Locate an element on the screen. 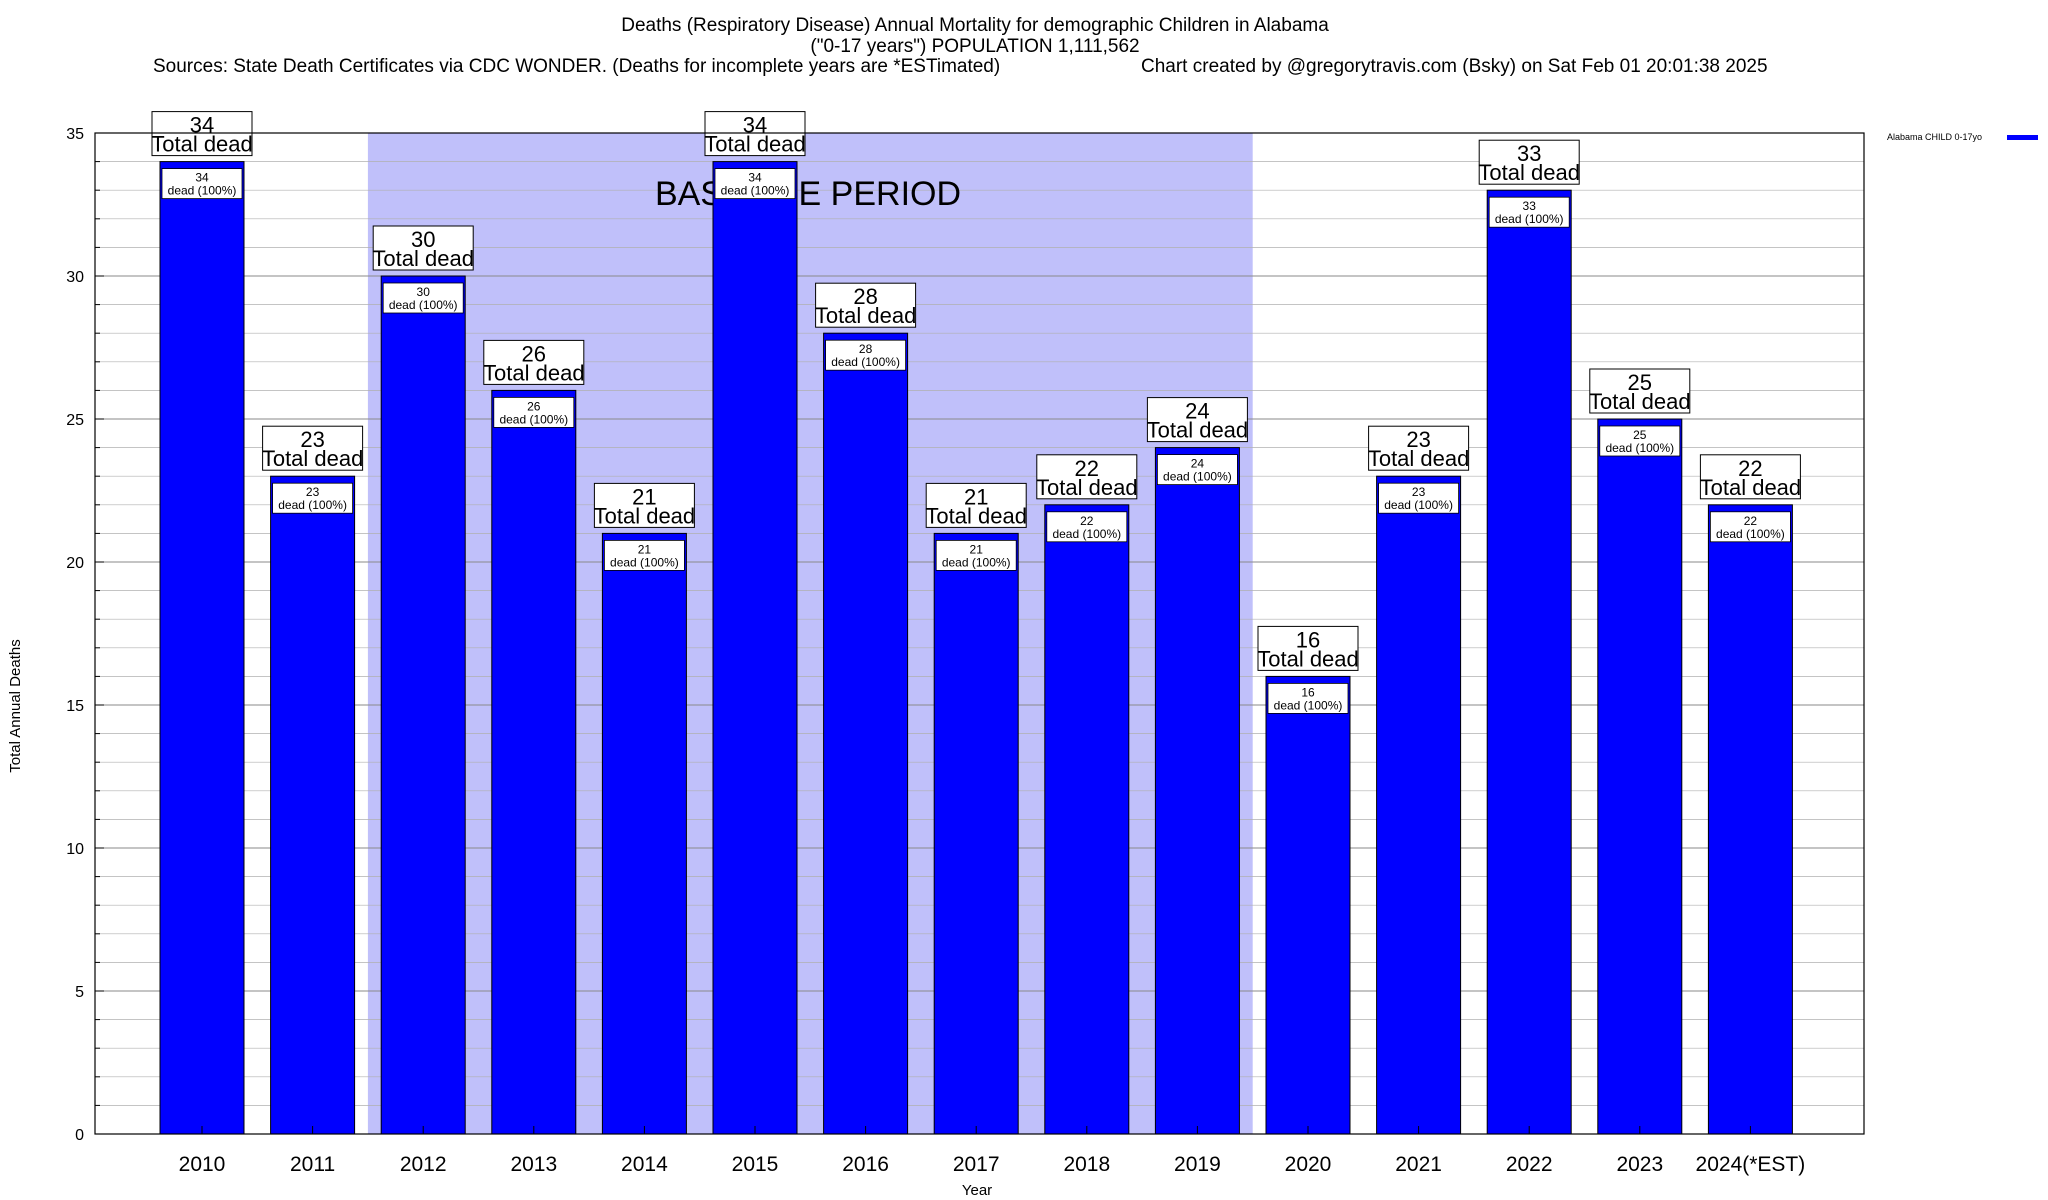  x-tick-label: 2013 is located at coordinates (533, 1164).